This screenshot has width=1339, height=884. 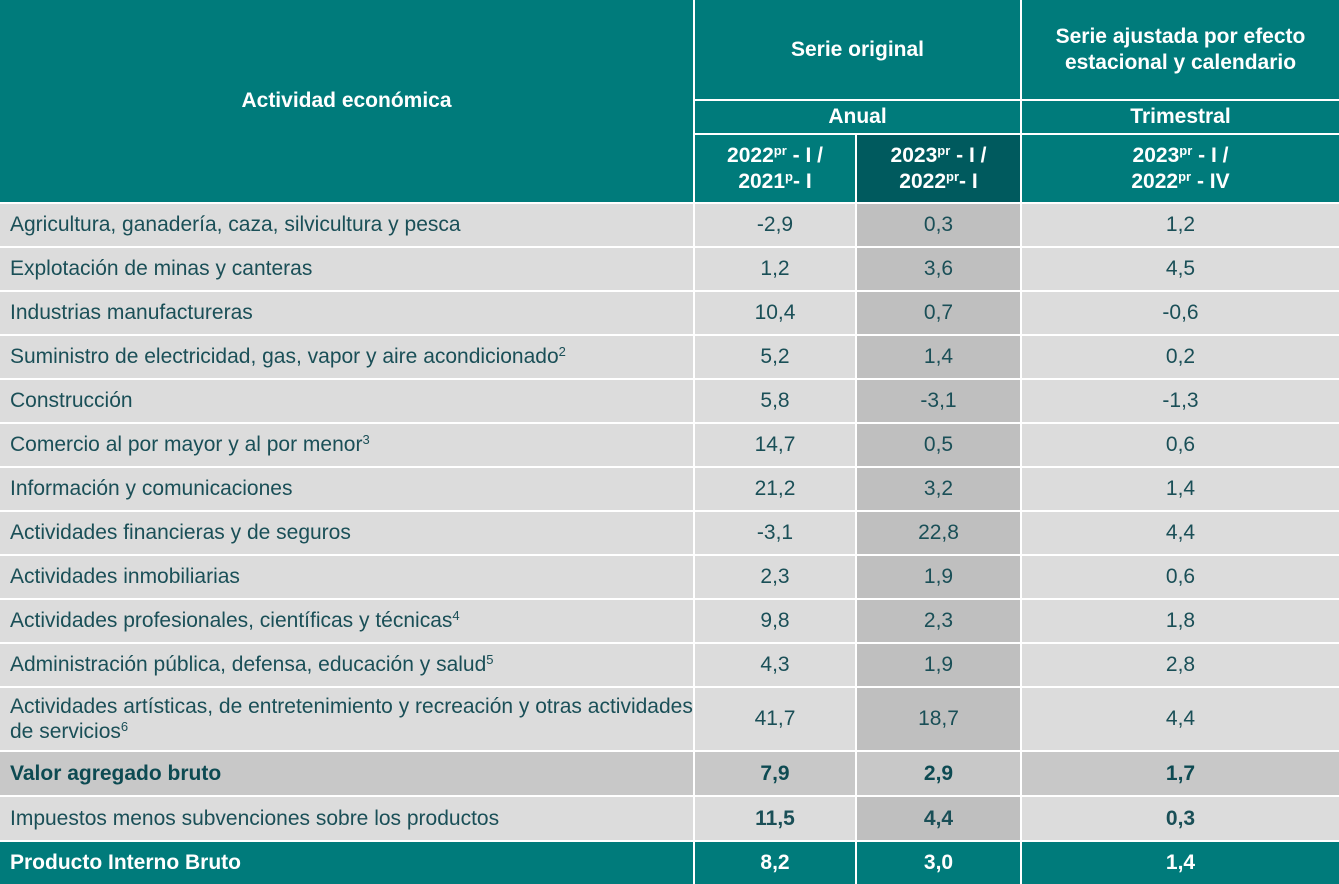 What do you see at coordinates (346, 401) in the screenshot?
I see `row-label: Construcción` at bounding box center [346, 401].